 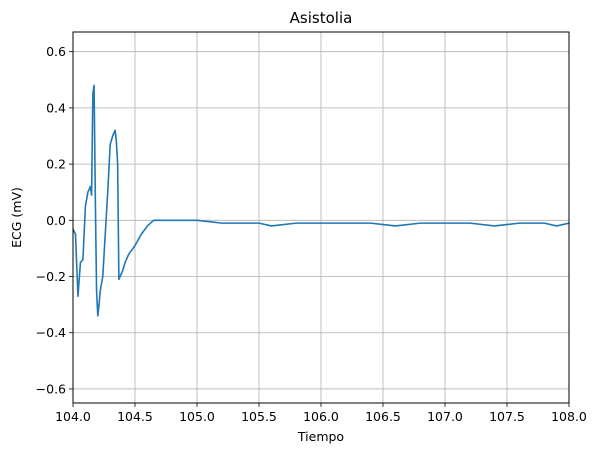 What do you see at coordinates (445, 416) in the screenshot?
I see `x-tick-label: 107.0` at bounding box center [445, 416].